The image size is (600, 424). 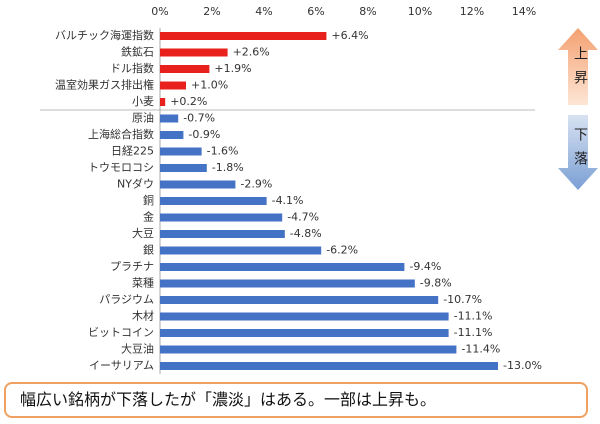 I want to click on value-label: -0.9%, so click(x=204, y=134).